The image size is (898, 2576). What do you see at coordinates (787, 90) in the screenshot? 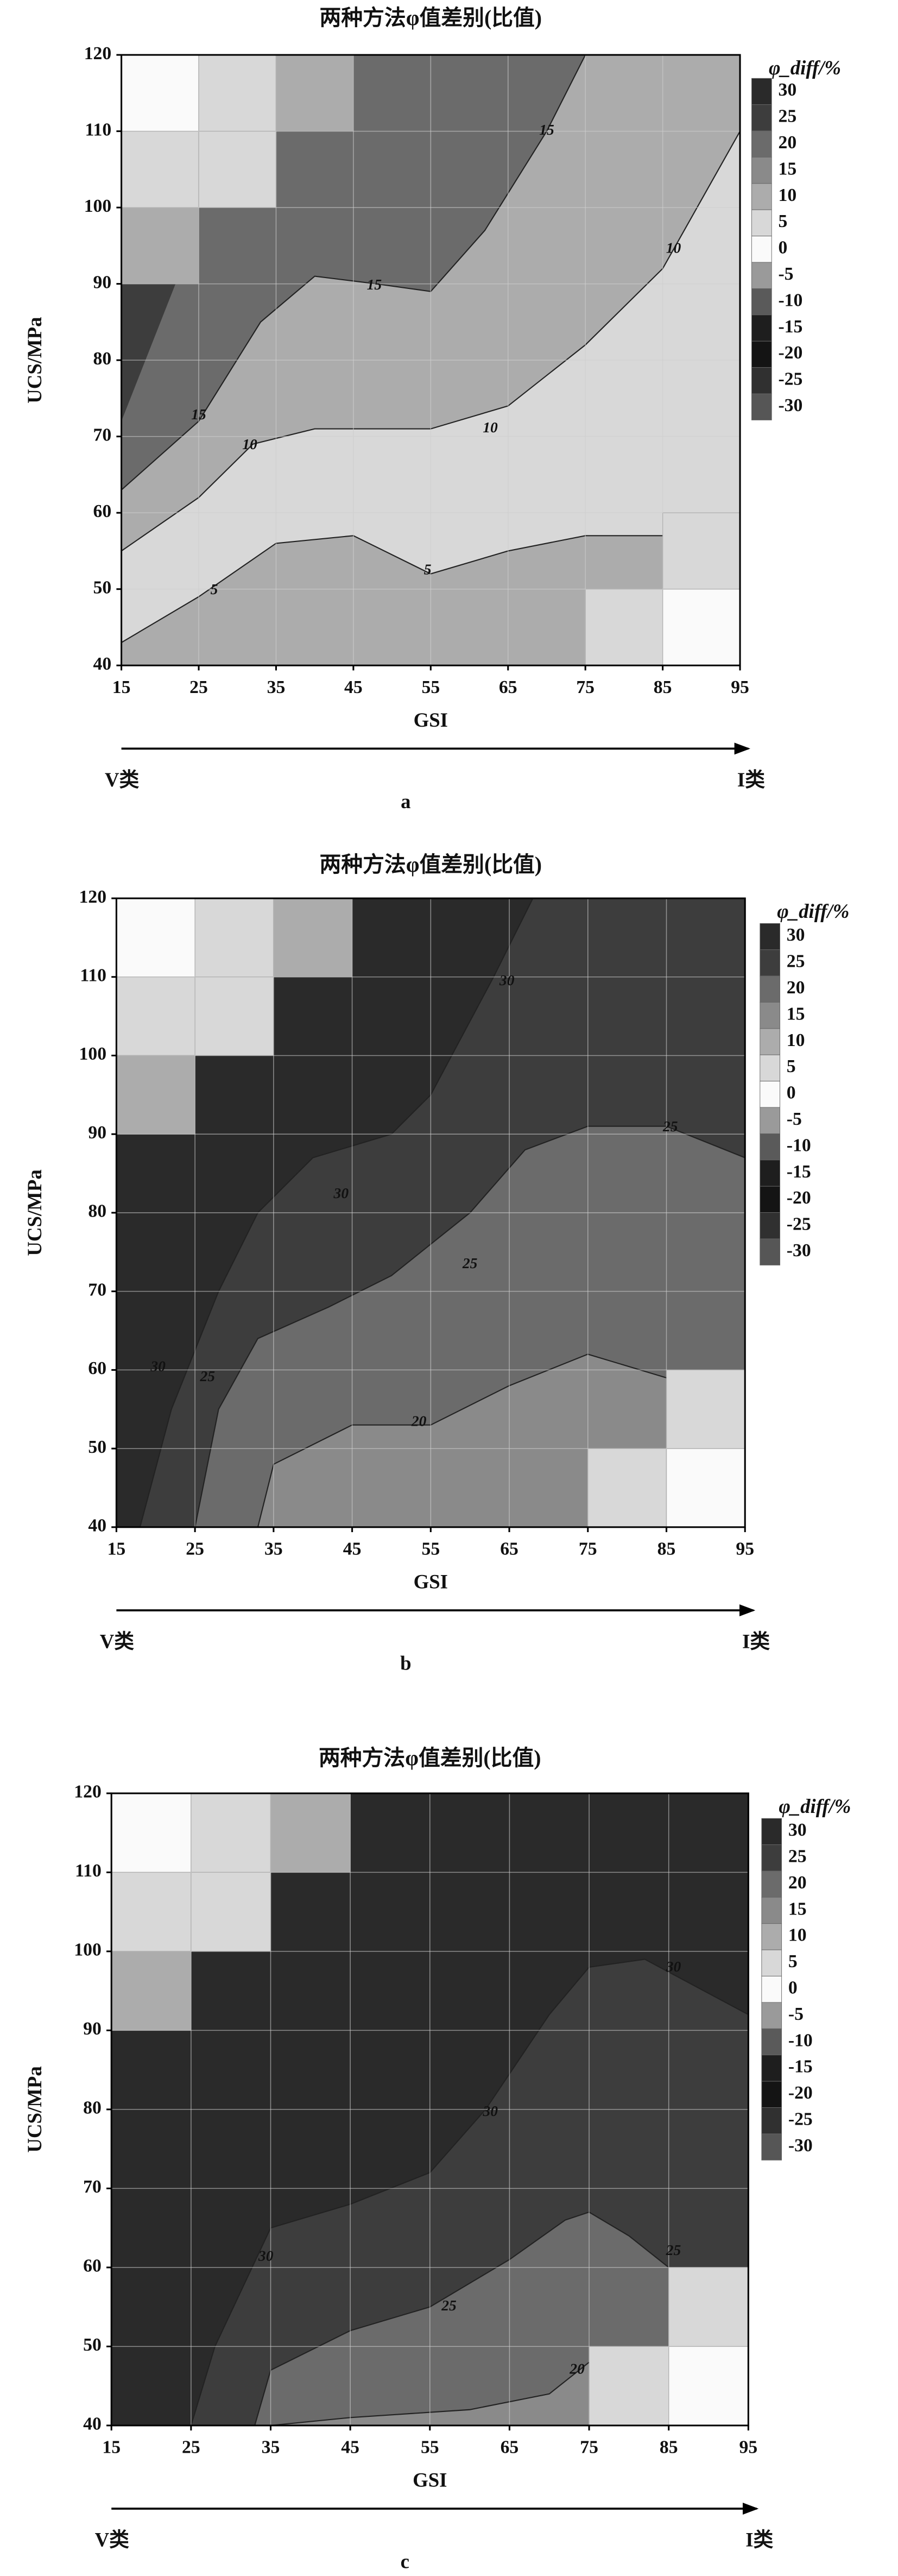
I see `colorbar-label: 30` at bounding box center [787, 90].